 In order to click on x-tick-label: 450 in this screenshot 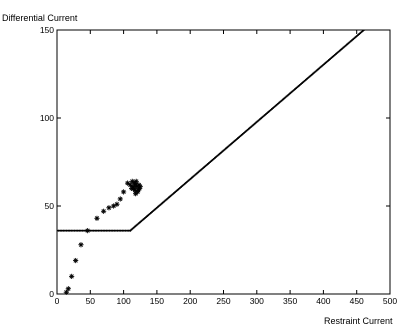, I will do `click(357, 301)`.